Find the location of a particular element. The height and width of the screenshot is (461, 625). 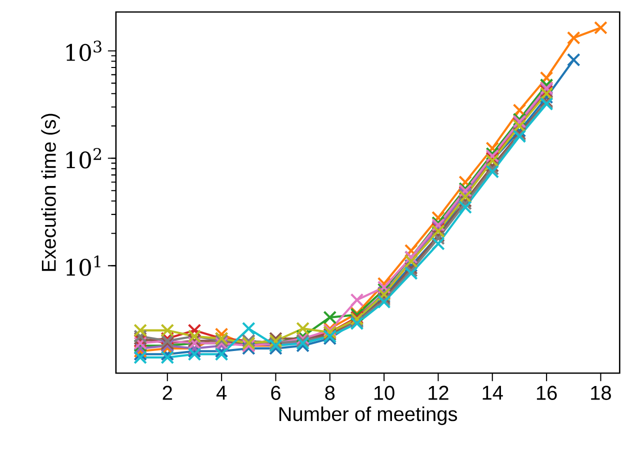

x-tick-label: 6 is located at coordinates (275, 393).